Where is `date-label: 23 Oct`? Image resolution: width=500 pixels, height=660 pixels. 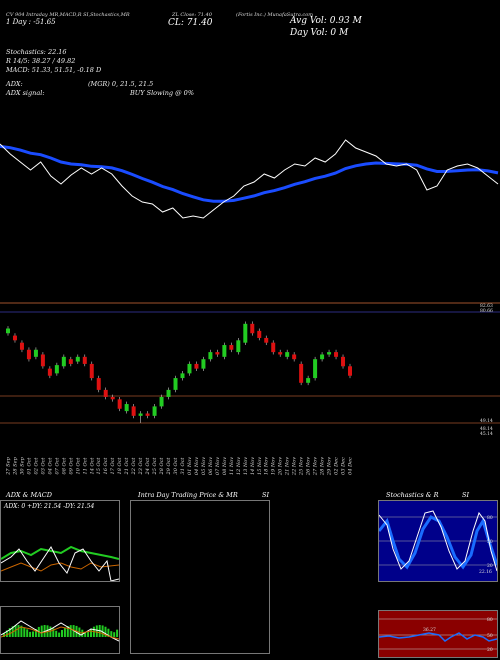 date-label: 23 Oct is located at coordinates (141, 466).